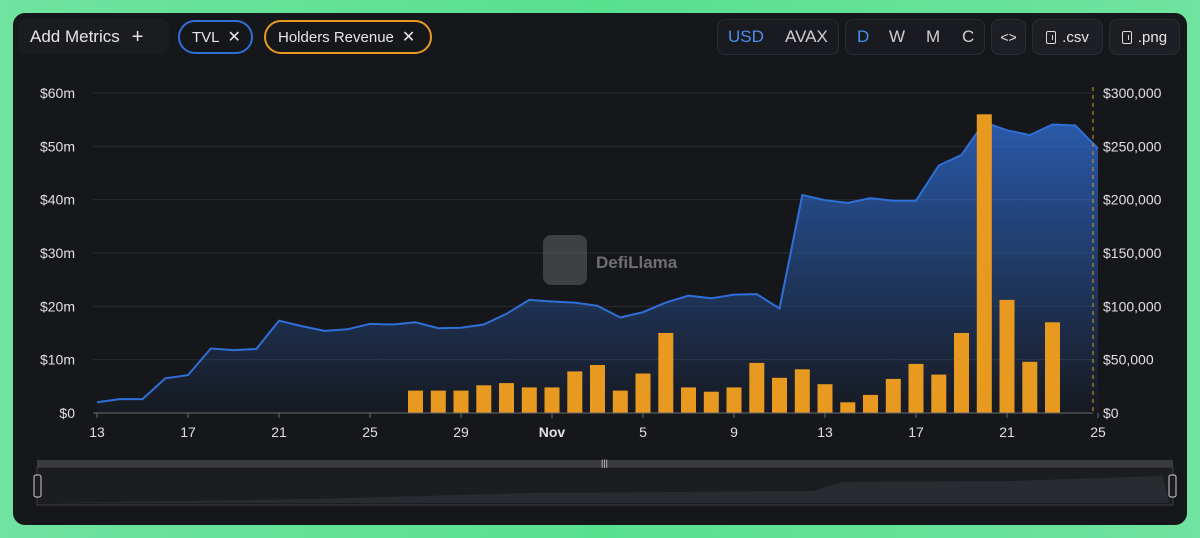 Image resolution: width=1200 pixels, height=538 pixels. I want to click on code-icon: <>, so click(1008, 37).